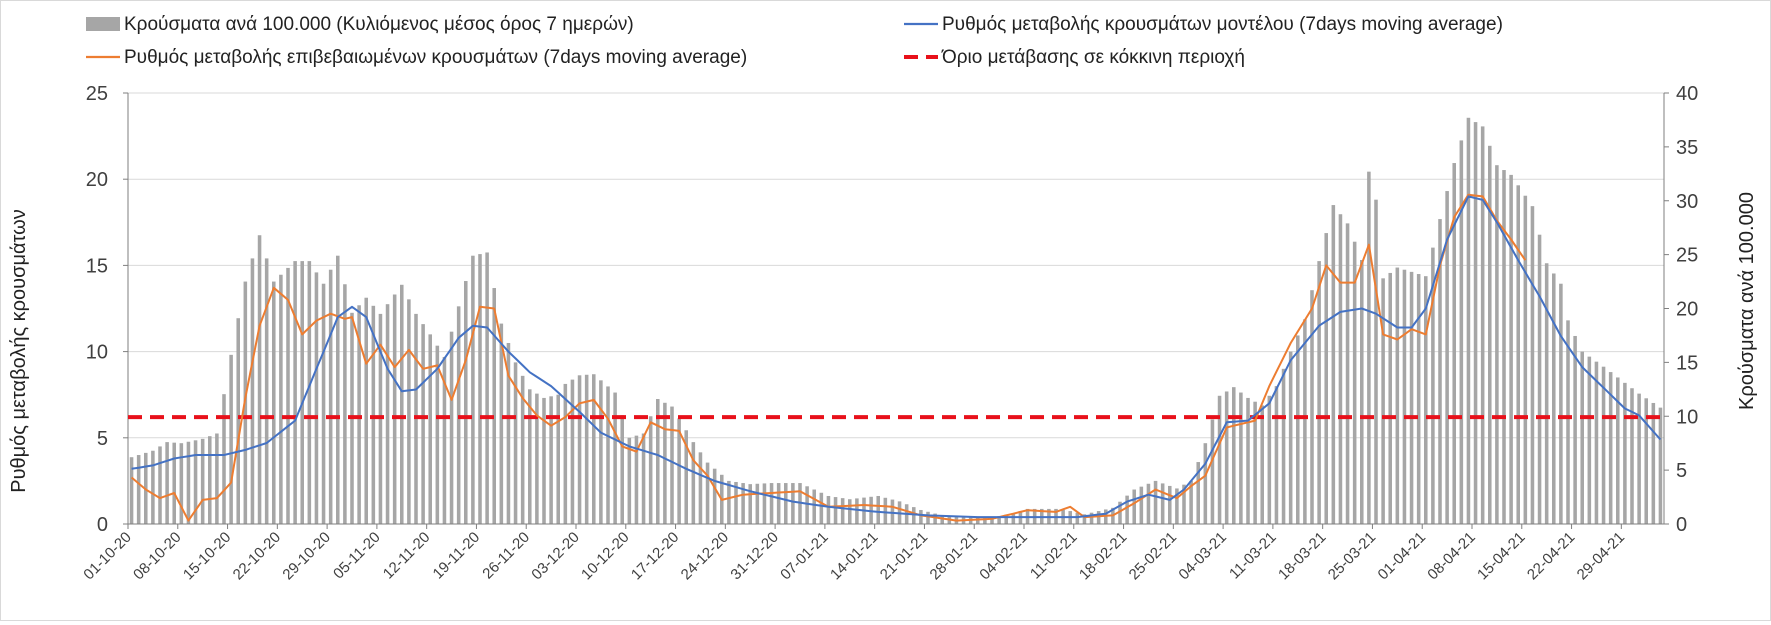 Image resolution: width=1771 pixels, height=625 pixels. I want to click on x-tick-label: 05-11-20, so click(357, 556).